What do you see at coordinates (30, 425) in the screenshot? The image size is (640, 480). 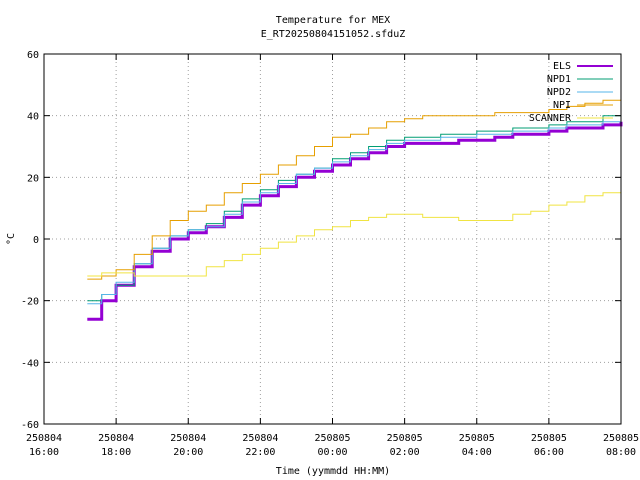 I see `y-tick-label: -60` at bounding box center [30, 425].